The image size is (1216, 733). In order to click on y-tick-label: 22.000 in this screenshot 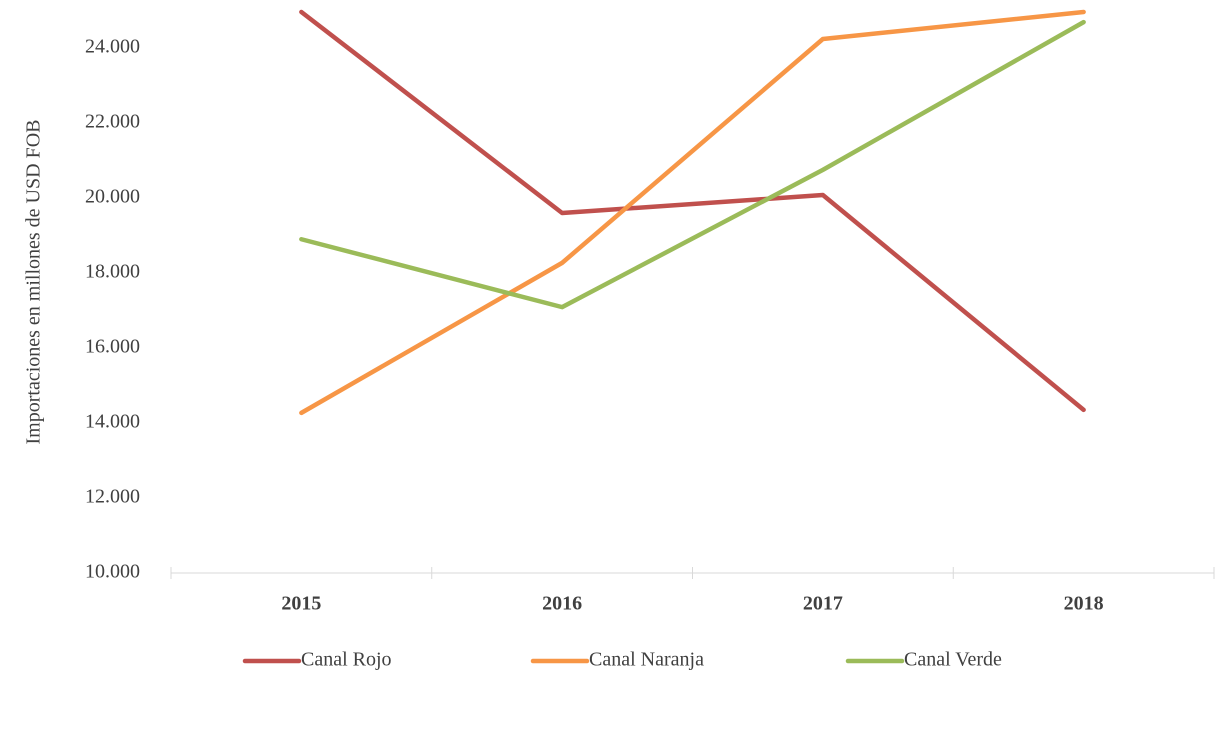, I will do `click(112, 122)`.